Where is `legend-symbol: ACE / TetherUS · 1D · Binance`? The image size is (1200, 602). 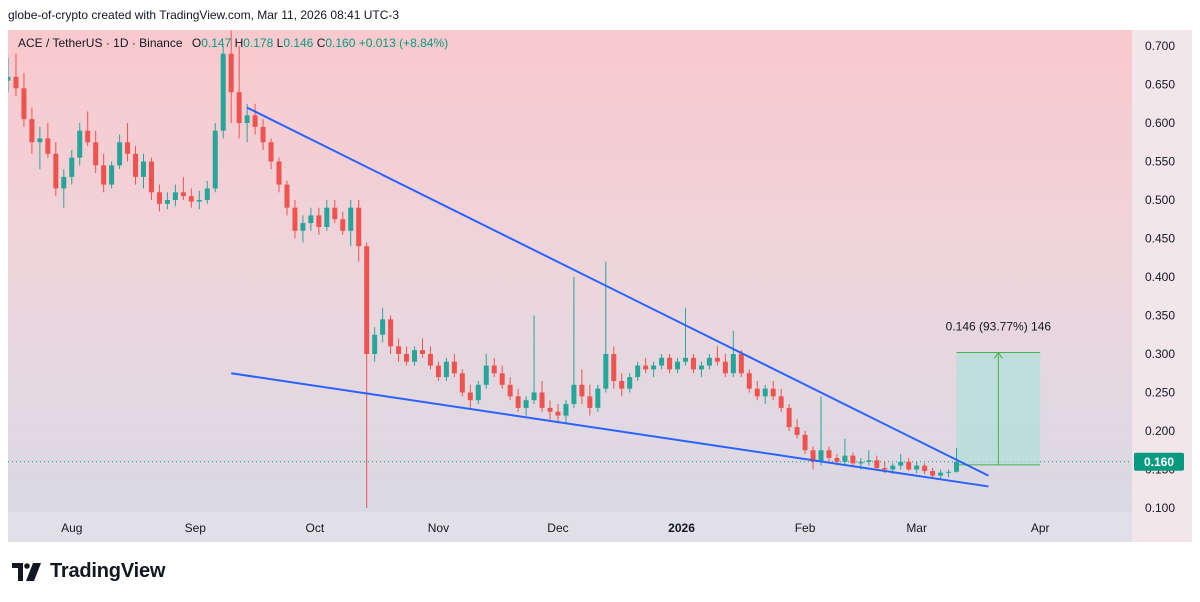
legend-symbol: ACE / TetherUS · 1D · Binance is located at coordinates (100, 43).